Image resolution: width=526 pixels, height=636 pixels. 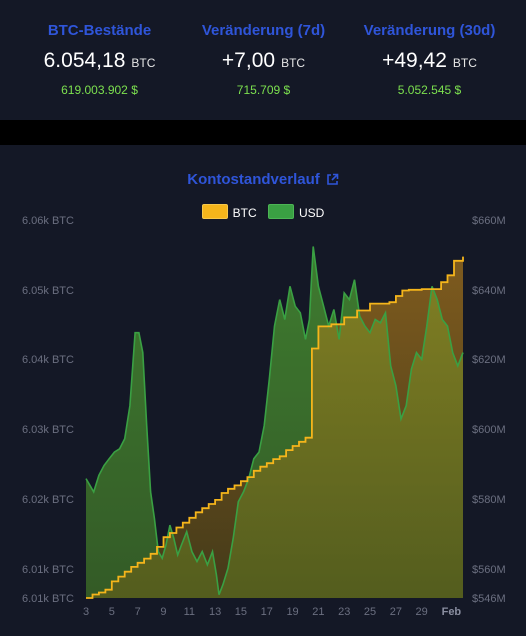 What do you see at coordinates (489, 221) in the screenshot?
I see `y-right-tick-label: $660M` at bounding box center [489, 221].